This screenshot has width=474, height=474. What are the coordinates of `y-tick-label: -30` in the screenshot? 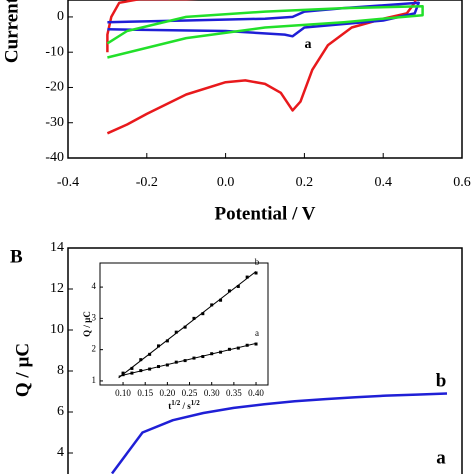 It's located at (54, 122).